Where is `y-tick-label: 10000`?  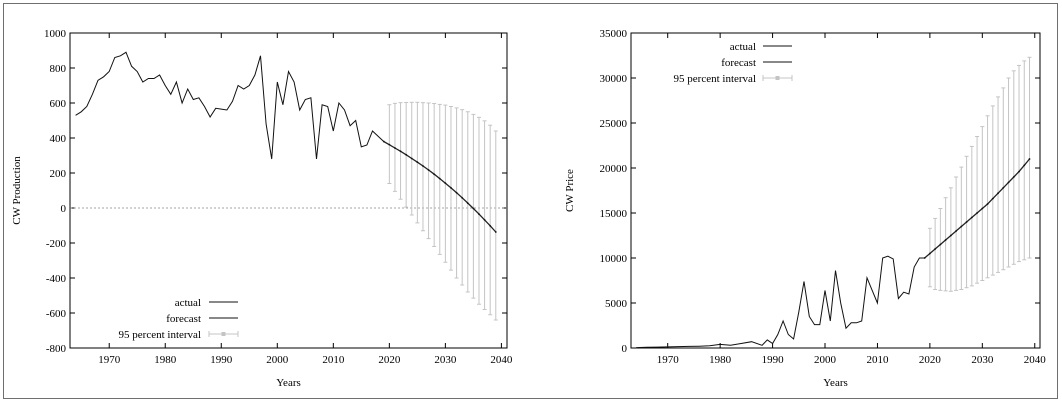 y-tick-label: 10000 is located at coordinates (614, 259).